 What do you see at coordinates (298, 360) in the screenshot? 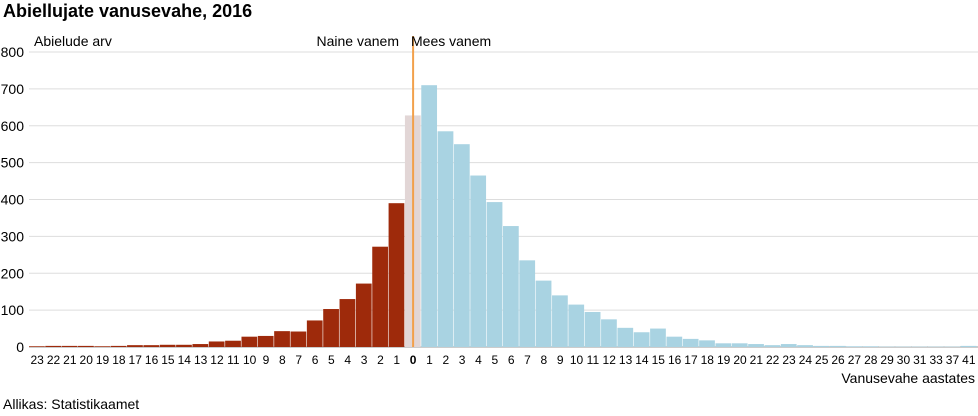
I see `x-tick-label: 7` at bounding box center [298, 360].